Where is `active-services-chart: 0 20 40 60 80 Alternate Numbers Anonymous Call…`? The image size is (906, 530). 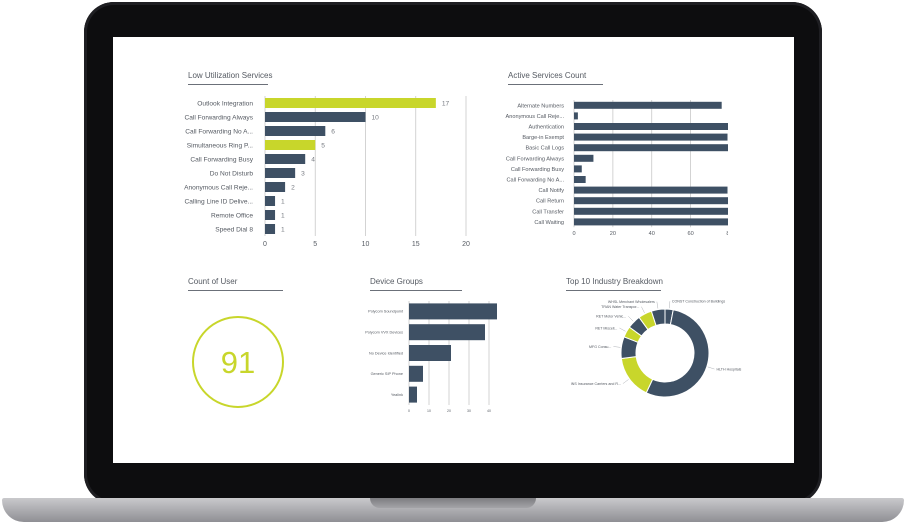 active-services-chart: 0 20 40 60 80 Alternate Numbers Anonymous Call… is located at coordinates (617, 168).